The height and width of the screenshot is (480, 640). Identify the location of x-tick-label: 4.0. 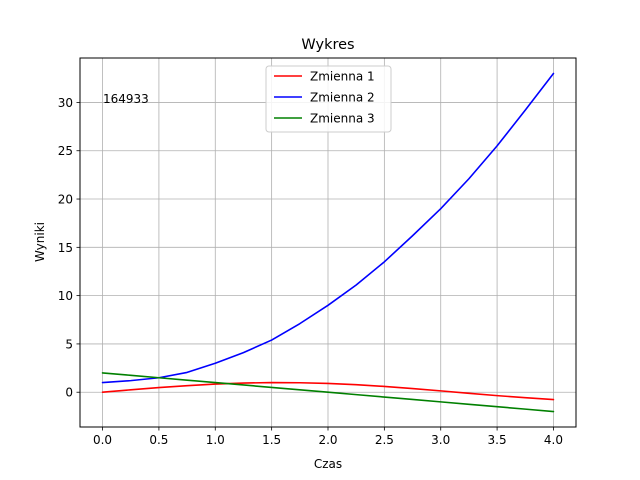
(553, 440).